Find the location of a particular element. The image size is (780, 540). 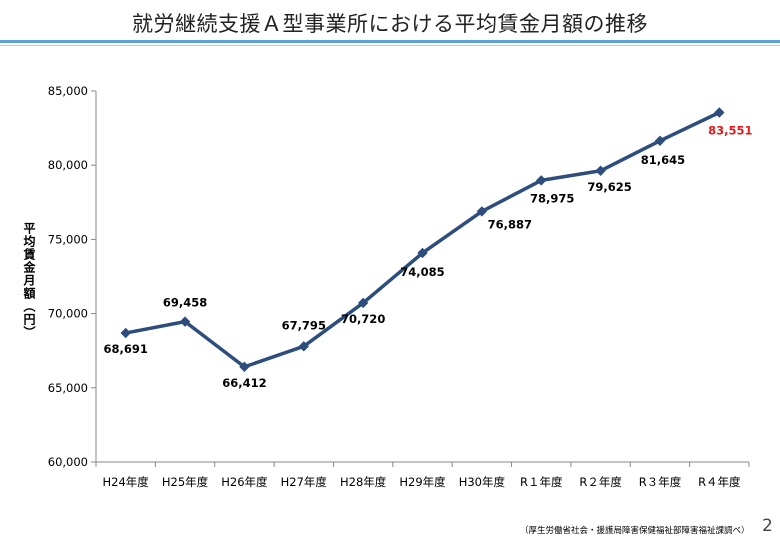

y-axis-label: 平均賃金月額（円） is located at coordinates (29, 280).